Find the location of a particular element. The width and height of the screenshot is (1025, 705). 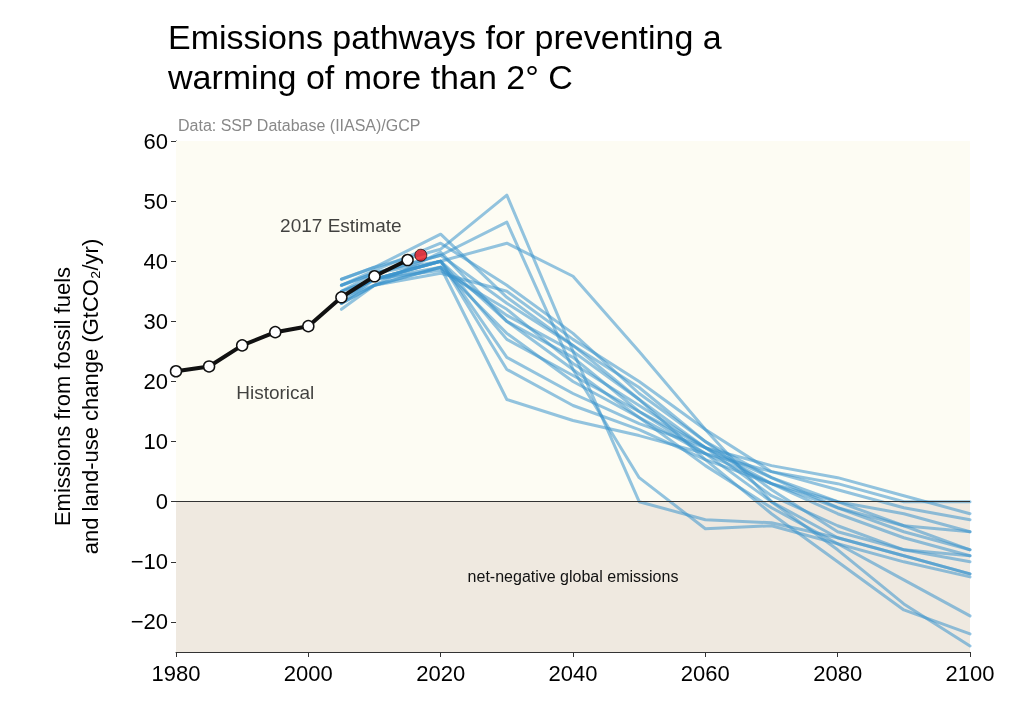

chart-title: Emissions pathways for preventing a warming of more than 2° C is located at coordinates (444, 57).